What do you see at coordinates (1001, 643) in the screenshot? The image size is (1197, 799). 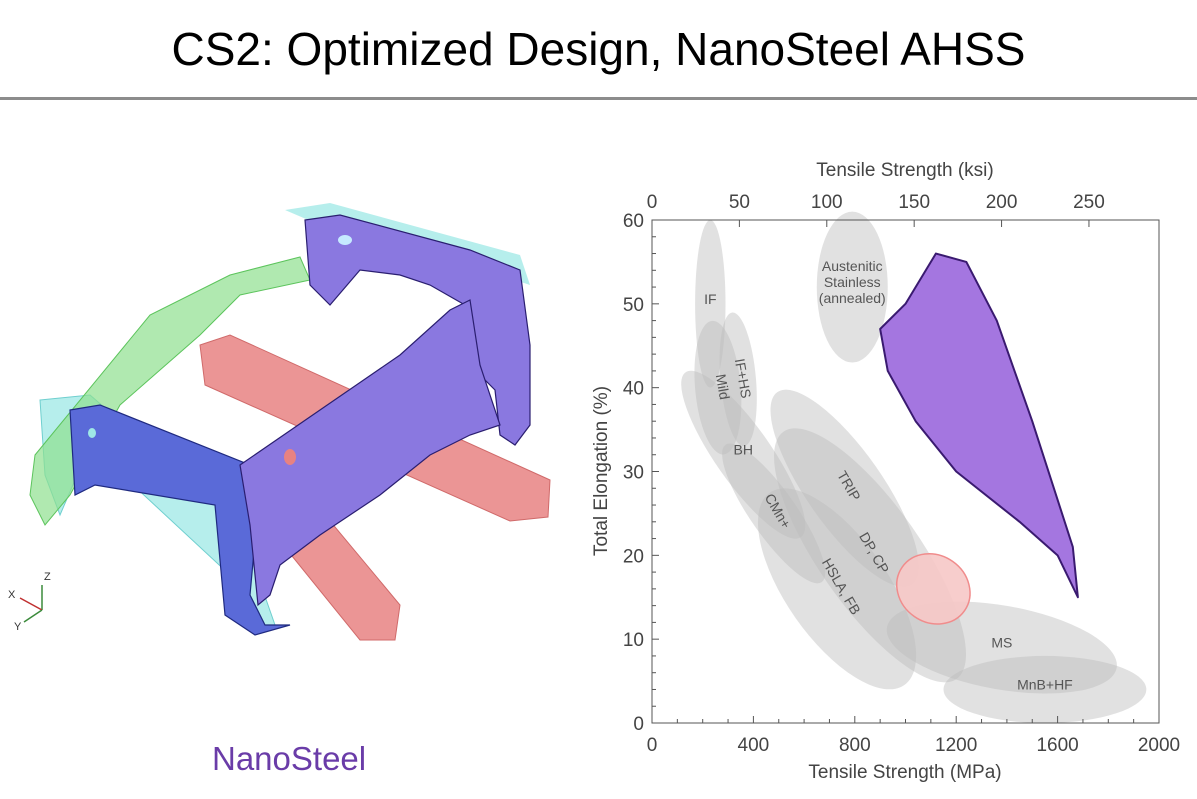 I see `region-label: MS` at bounding box center [1001, 643].